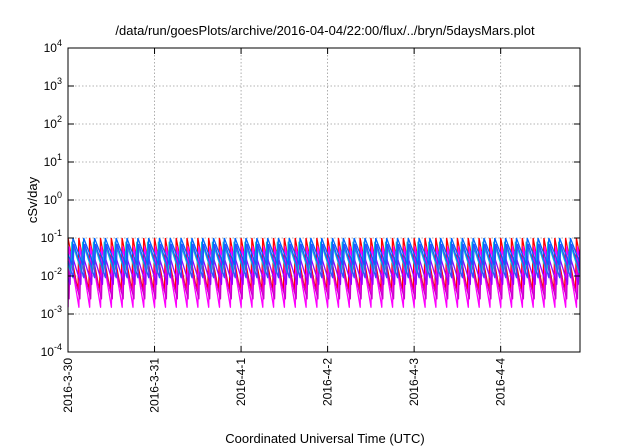  I want to click on y-tick-exponent: 0, so click(59, 195).